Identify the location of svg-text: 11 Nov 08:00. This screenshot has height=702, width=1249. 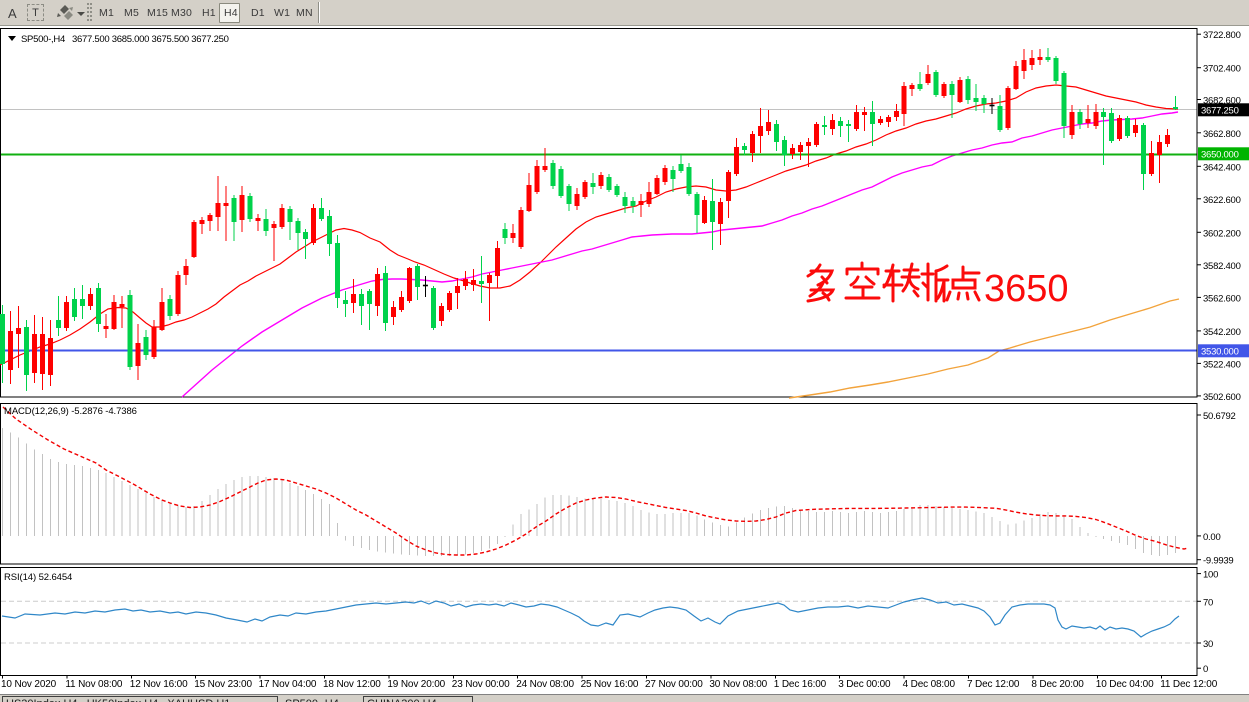
(94, 684).